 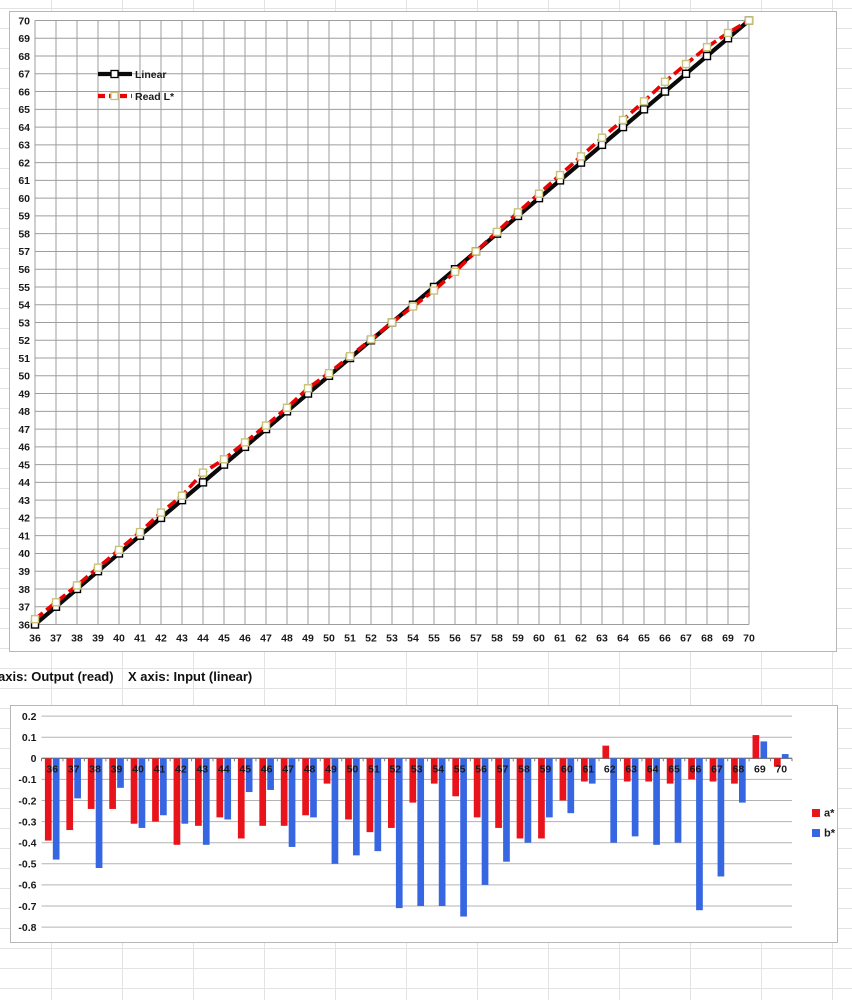 What do you see at coordinates (623, 639) in the screenshot?
I see `x-tick-label: 64` at bounding box center [623, 639].